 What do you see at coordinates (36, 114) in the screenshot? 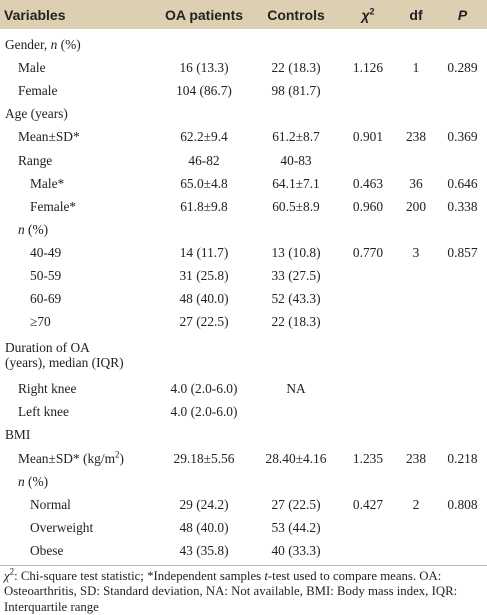
I see `cell: Age (years)` at bounding box center [36, 114].